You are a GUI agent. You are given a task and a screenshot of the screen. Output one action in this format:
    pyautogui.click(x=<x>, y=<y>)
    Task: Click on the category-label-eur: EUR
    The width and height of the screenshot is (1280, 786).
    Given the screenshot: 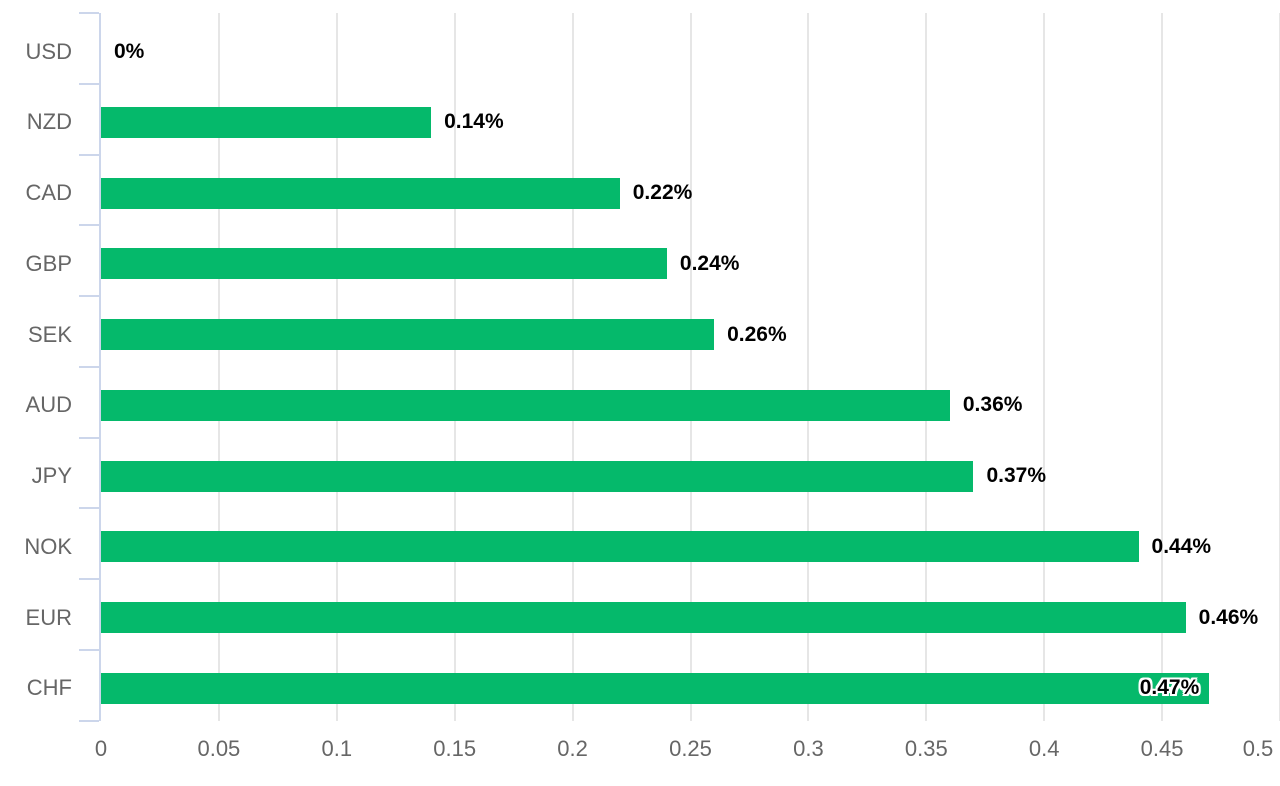 What is the action you would take?
    pyautogui.click(x=48, y=617)
    